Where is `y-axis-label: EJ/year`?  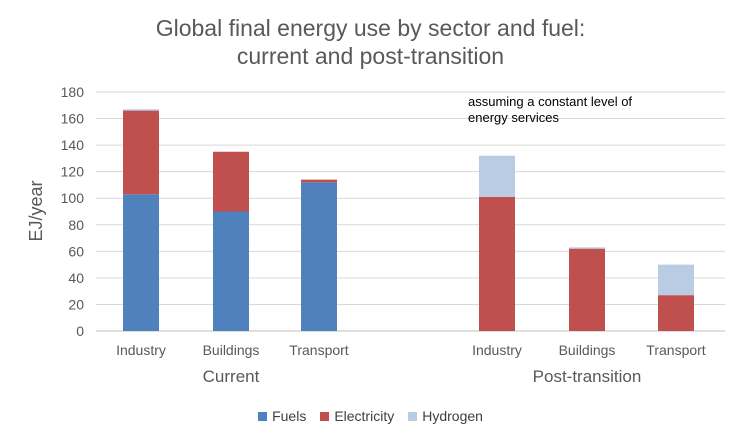 y-axis-label: EJ/year is located at coordinates (36, 210).